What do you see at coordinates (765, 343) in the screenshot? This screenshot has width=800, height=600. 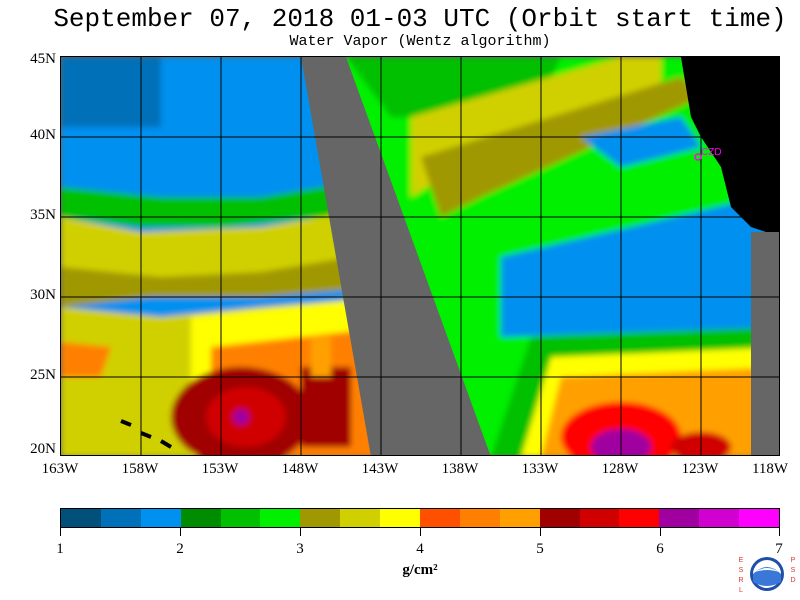 I see `coastal-no-data` at bounding box center [765, 343].